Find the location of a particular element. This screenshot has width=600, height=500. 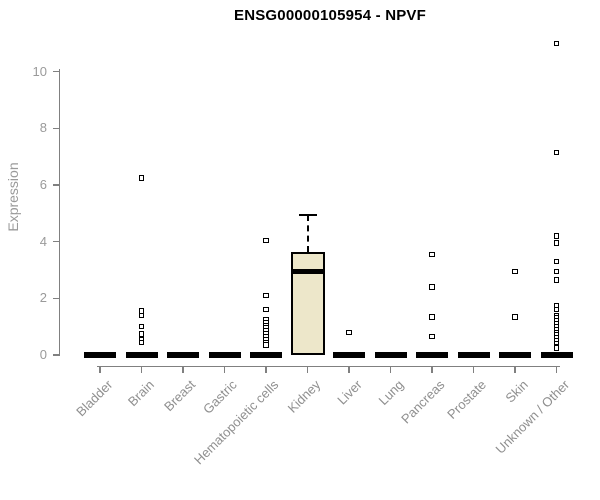

y-tick-label: 0 is located at coordinates (43, 354).